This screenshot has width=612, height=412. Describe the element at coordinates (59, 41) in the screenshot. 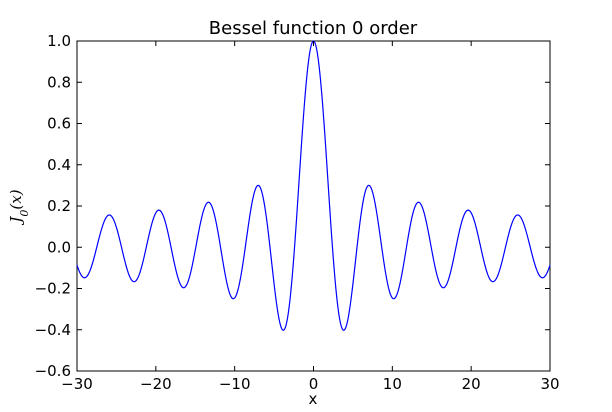

I see `y-tick-label: 1.0` at that location.